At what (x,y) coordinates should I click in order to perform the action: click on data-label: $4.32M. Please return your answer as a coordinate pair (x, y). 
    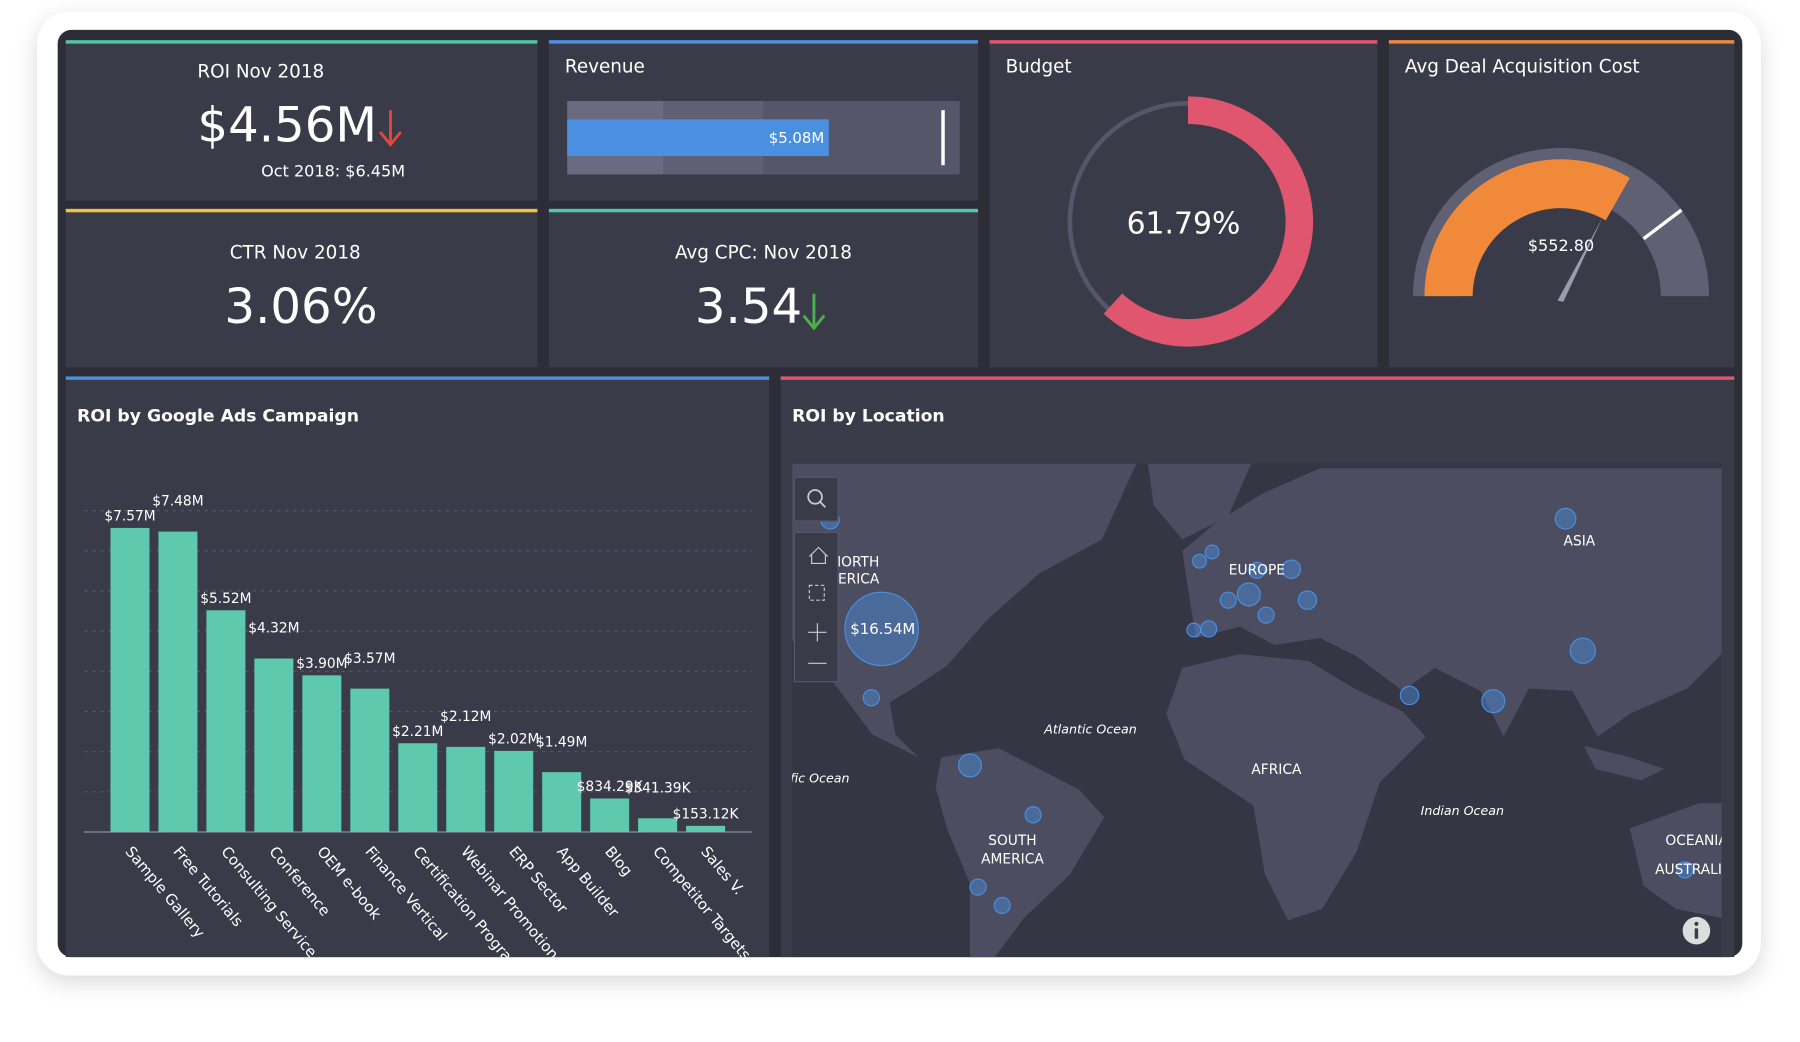
    Looking at the image, I should click on (273, 629).